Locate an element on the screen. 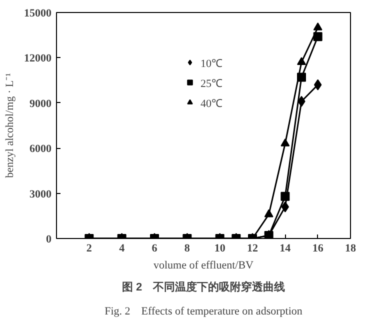 This screenshot has width=365, height=322. text: 图 2 不同温度下的吸附穿透曲线 is located at coordinates (204, 287).